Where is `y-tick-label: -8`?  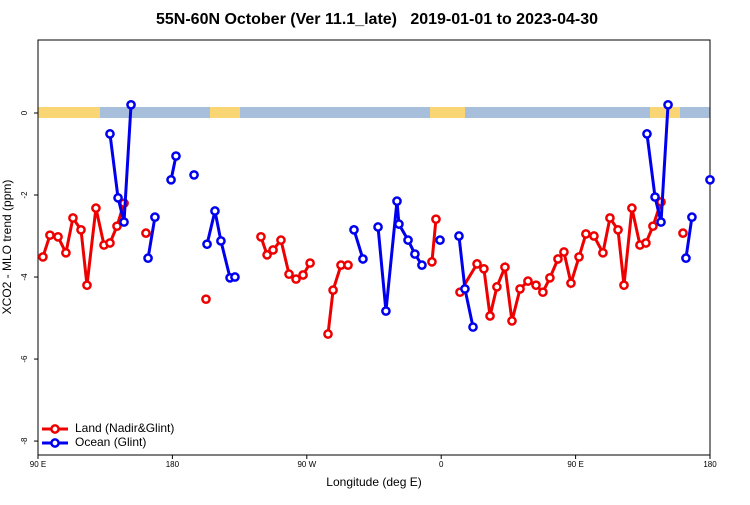
y-tick-label: -8 is located at coordinates (24, 441).